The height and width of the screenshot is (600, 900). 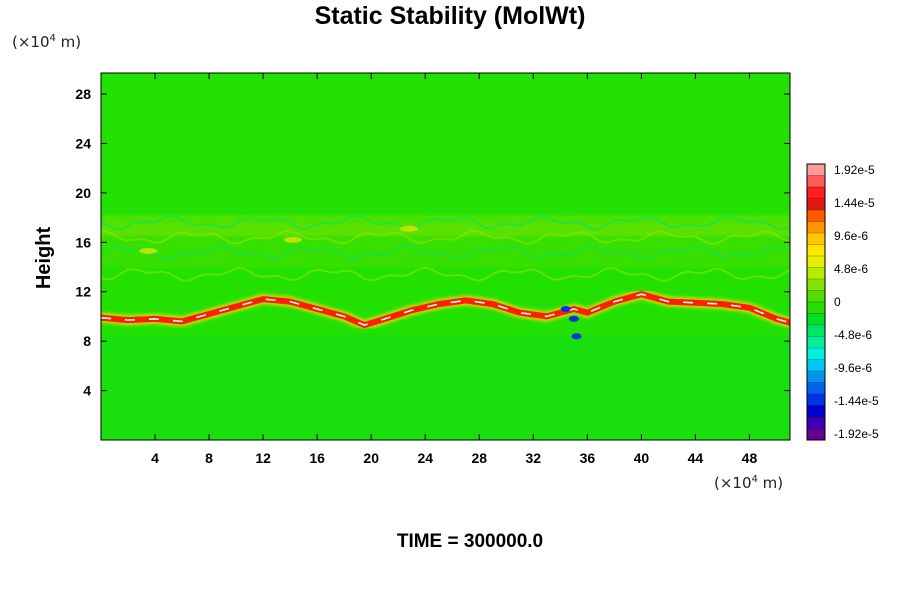 I want to click on x-tick-label: 16, so click(x=317, y=458).